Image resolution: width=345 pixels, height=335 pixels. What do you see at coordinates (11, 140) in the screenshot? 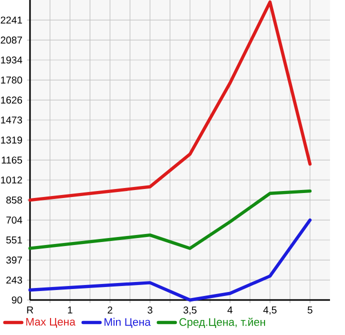
I see `y-tick-label: 1319` at bounding box center [11, 140].